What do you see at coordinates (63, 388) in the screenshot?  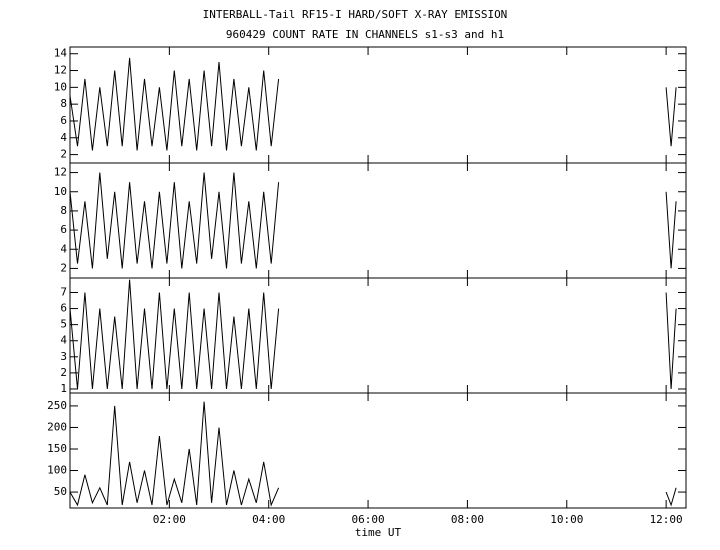 I see `y-tick-label: 1` at bounding box center [63, 388].